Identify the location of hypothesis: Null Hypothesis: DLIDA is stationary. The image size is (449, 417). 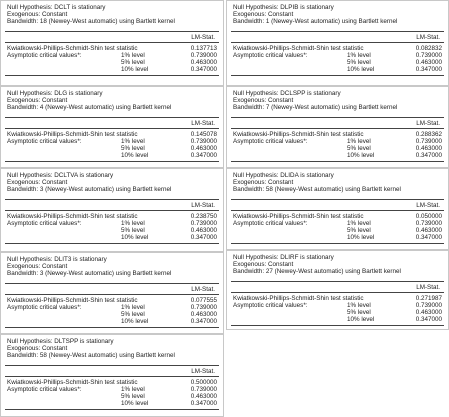
(283, 175).